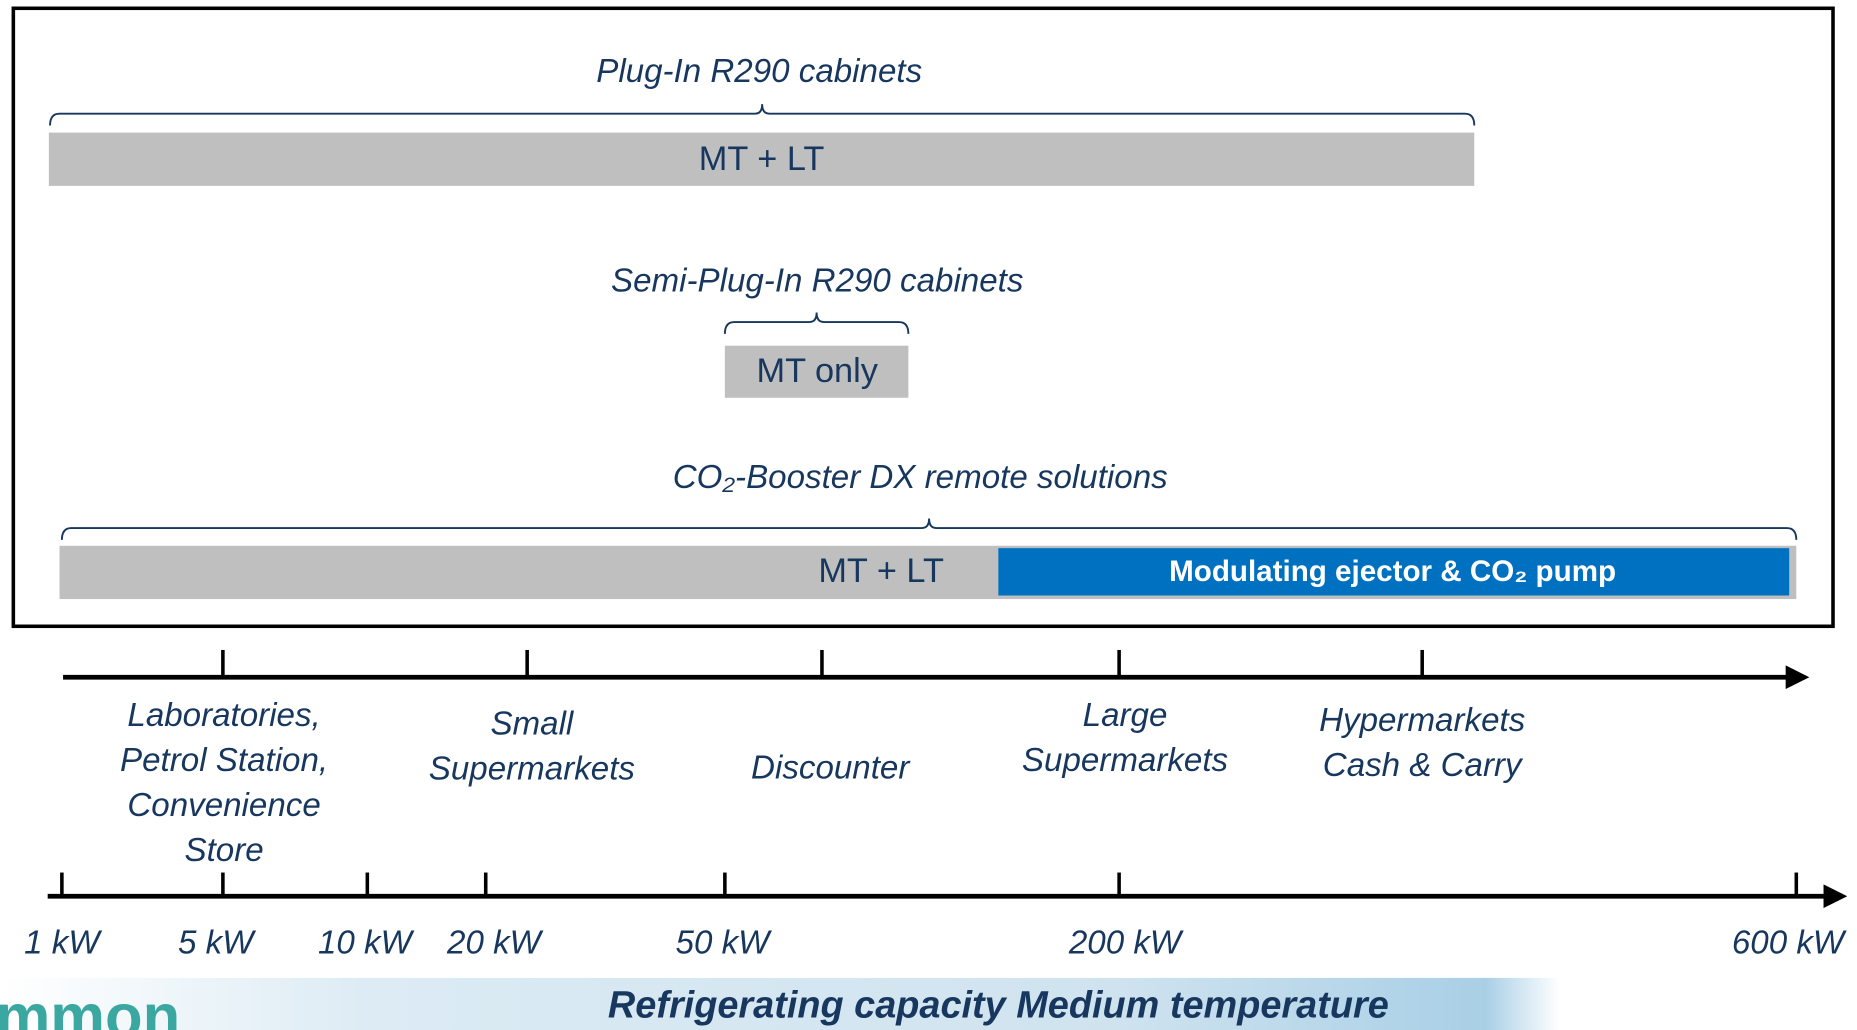  I want to click on footer-band, so click(928, 1003).